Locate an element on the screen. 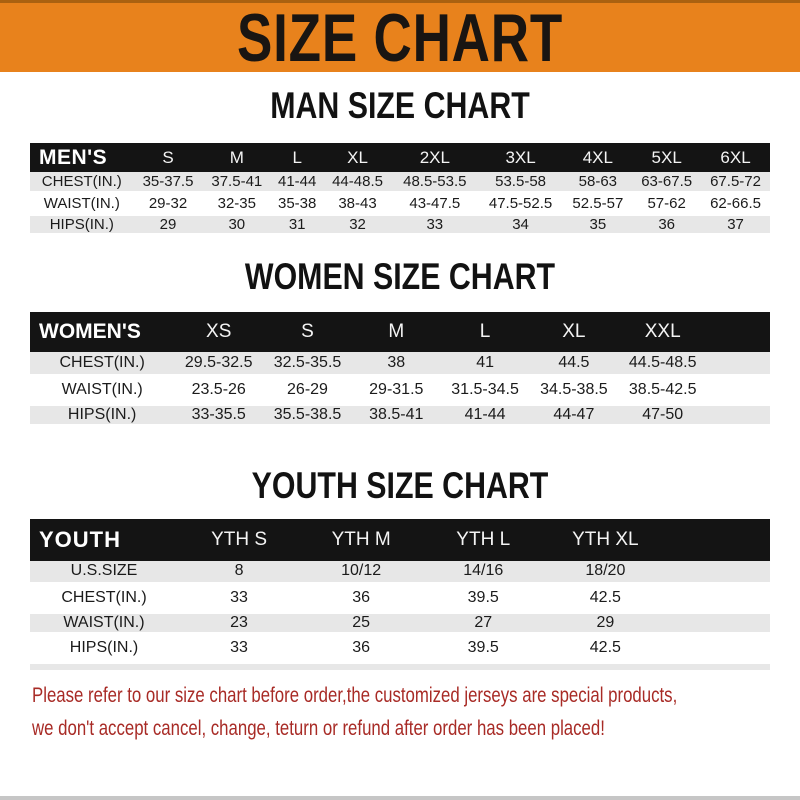 The image size is (800, 800). column-header-cell: XXL is located at coordinates (662, 331).